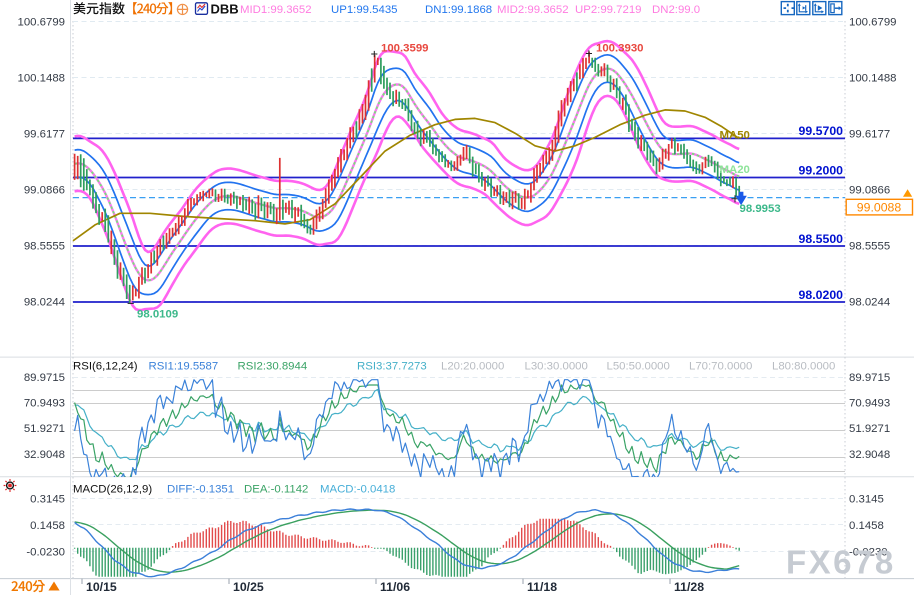  What do you see at coordinates (458, 10) in the screenshot?
I see `svg-text: DN1:99.1868` at bounding box center [458, 10].